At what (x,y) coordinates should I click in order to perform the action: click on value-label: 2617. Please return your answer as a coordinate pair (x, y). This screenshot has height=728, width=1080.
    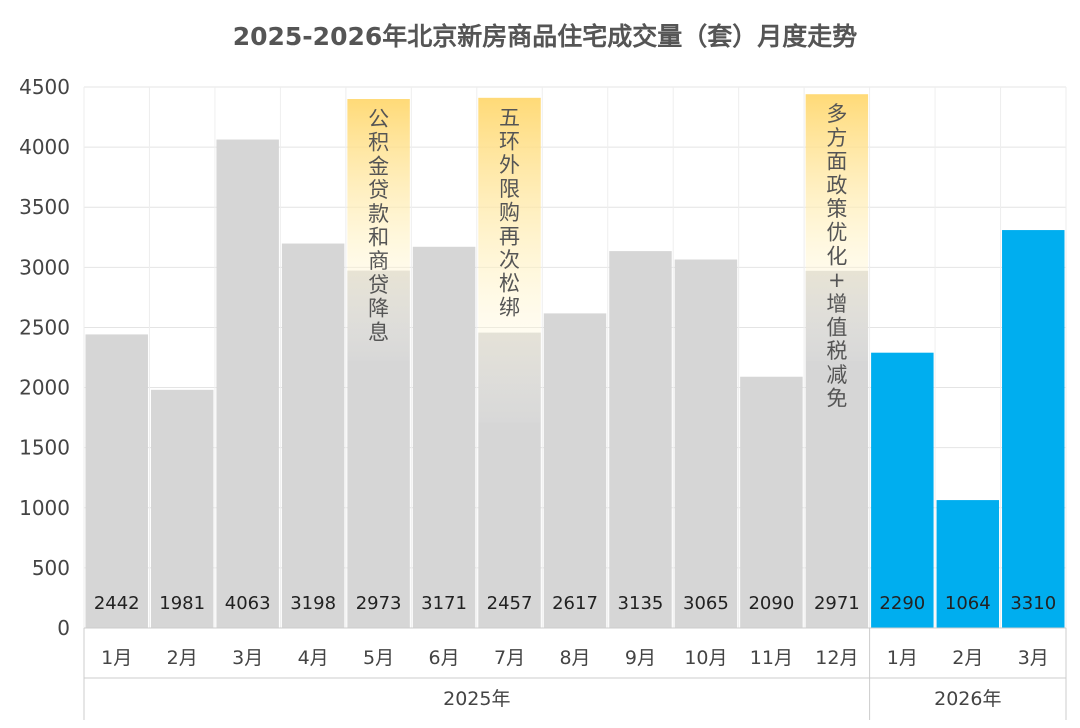
    Looking at the image, I should click on (575, 603).